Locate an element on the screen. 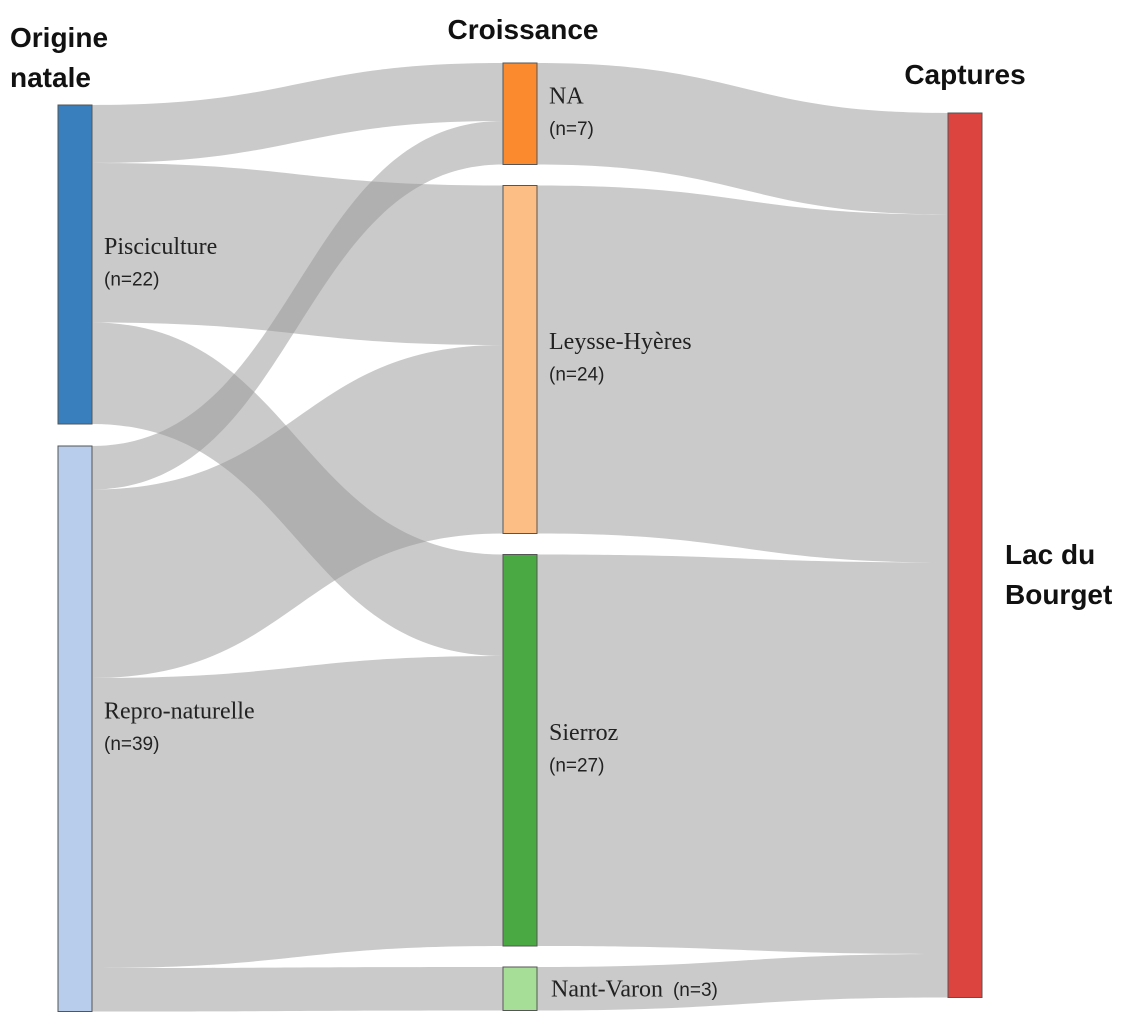 This screenshot has height=1012, width=1138. column-title: Origine natale is located at coordinates (59, 57).